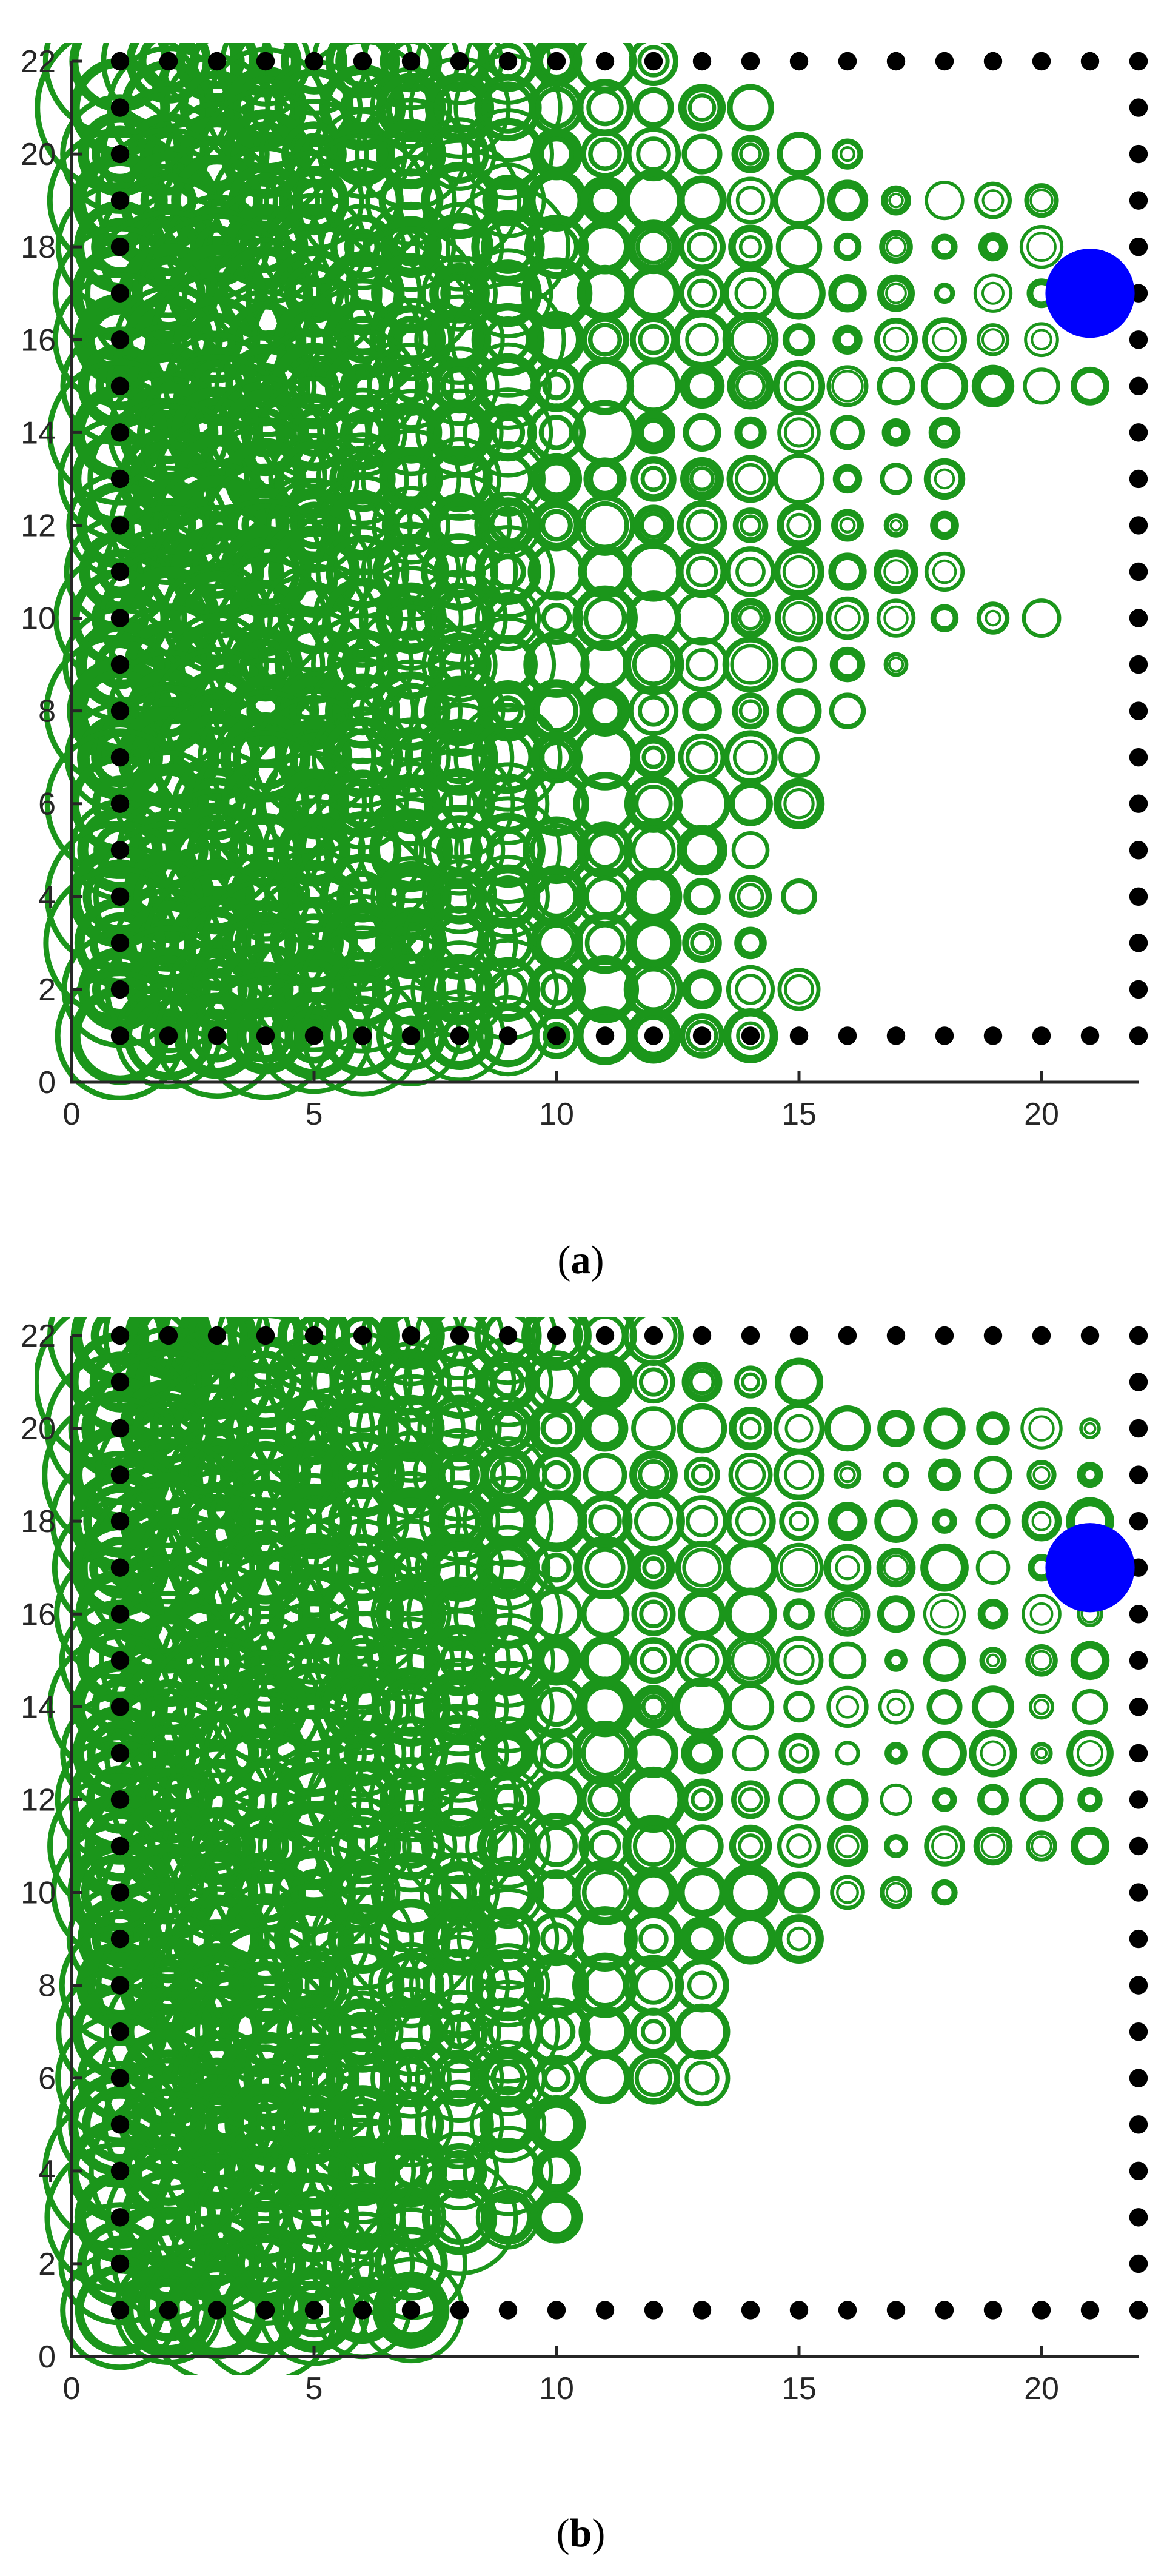  I want to click on y-tick-label: 4, so click(47, 2171).